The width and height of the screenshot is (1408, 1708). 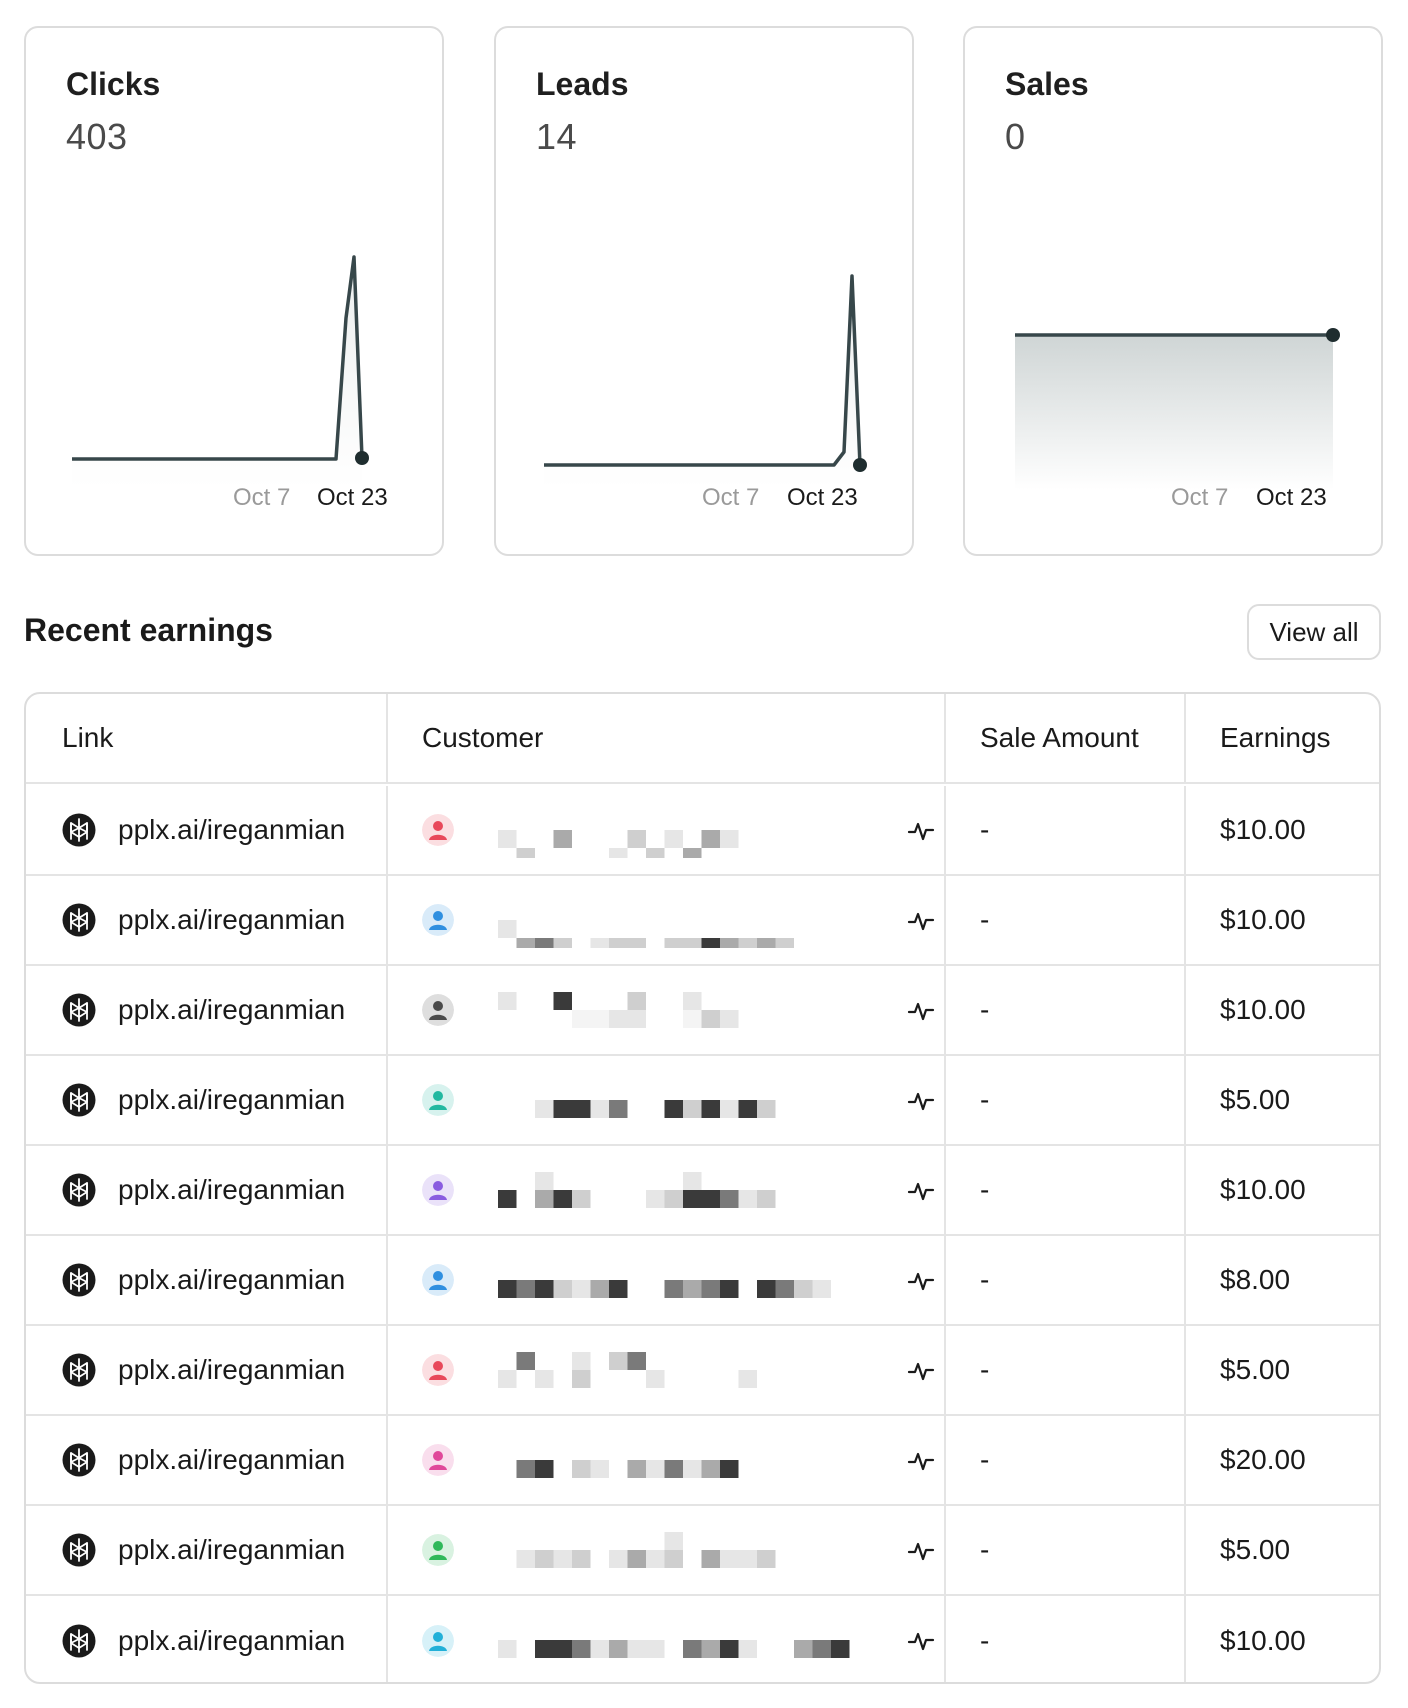 What do you see at coordinates (582, 84) in the screenshot?
I see `card-title: Leads` at bounding box center [582, 84].